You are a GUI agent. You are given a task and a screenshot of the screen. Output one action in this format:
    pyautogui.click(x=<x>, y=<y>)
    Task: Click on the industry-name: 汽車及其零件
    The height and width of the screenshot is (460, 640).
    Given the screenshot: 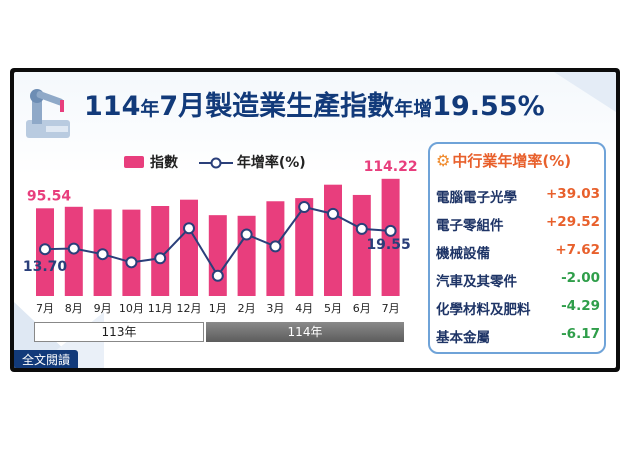 What is the action you would take?
    pyautogui.click(x=476, y=282)
    